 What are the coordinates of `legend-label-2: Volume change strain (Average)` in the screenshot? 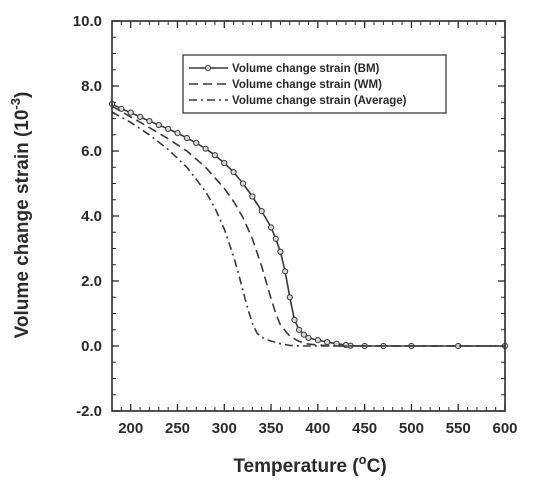 It's located at (319, 101).